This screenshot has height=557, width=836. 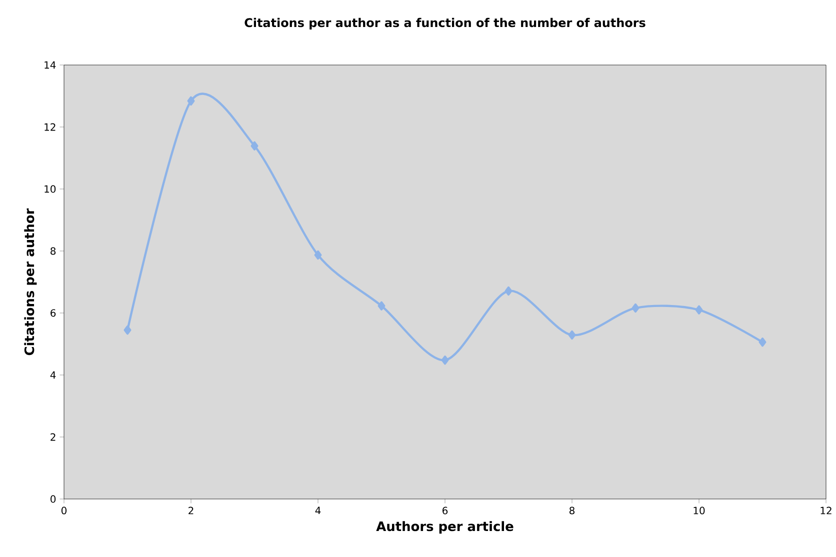 I want to click on y-tick-label: 8, so click(x=53, y=251).